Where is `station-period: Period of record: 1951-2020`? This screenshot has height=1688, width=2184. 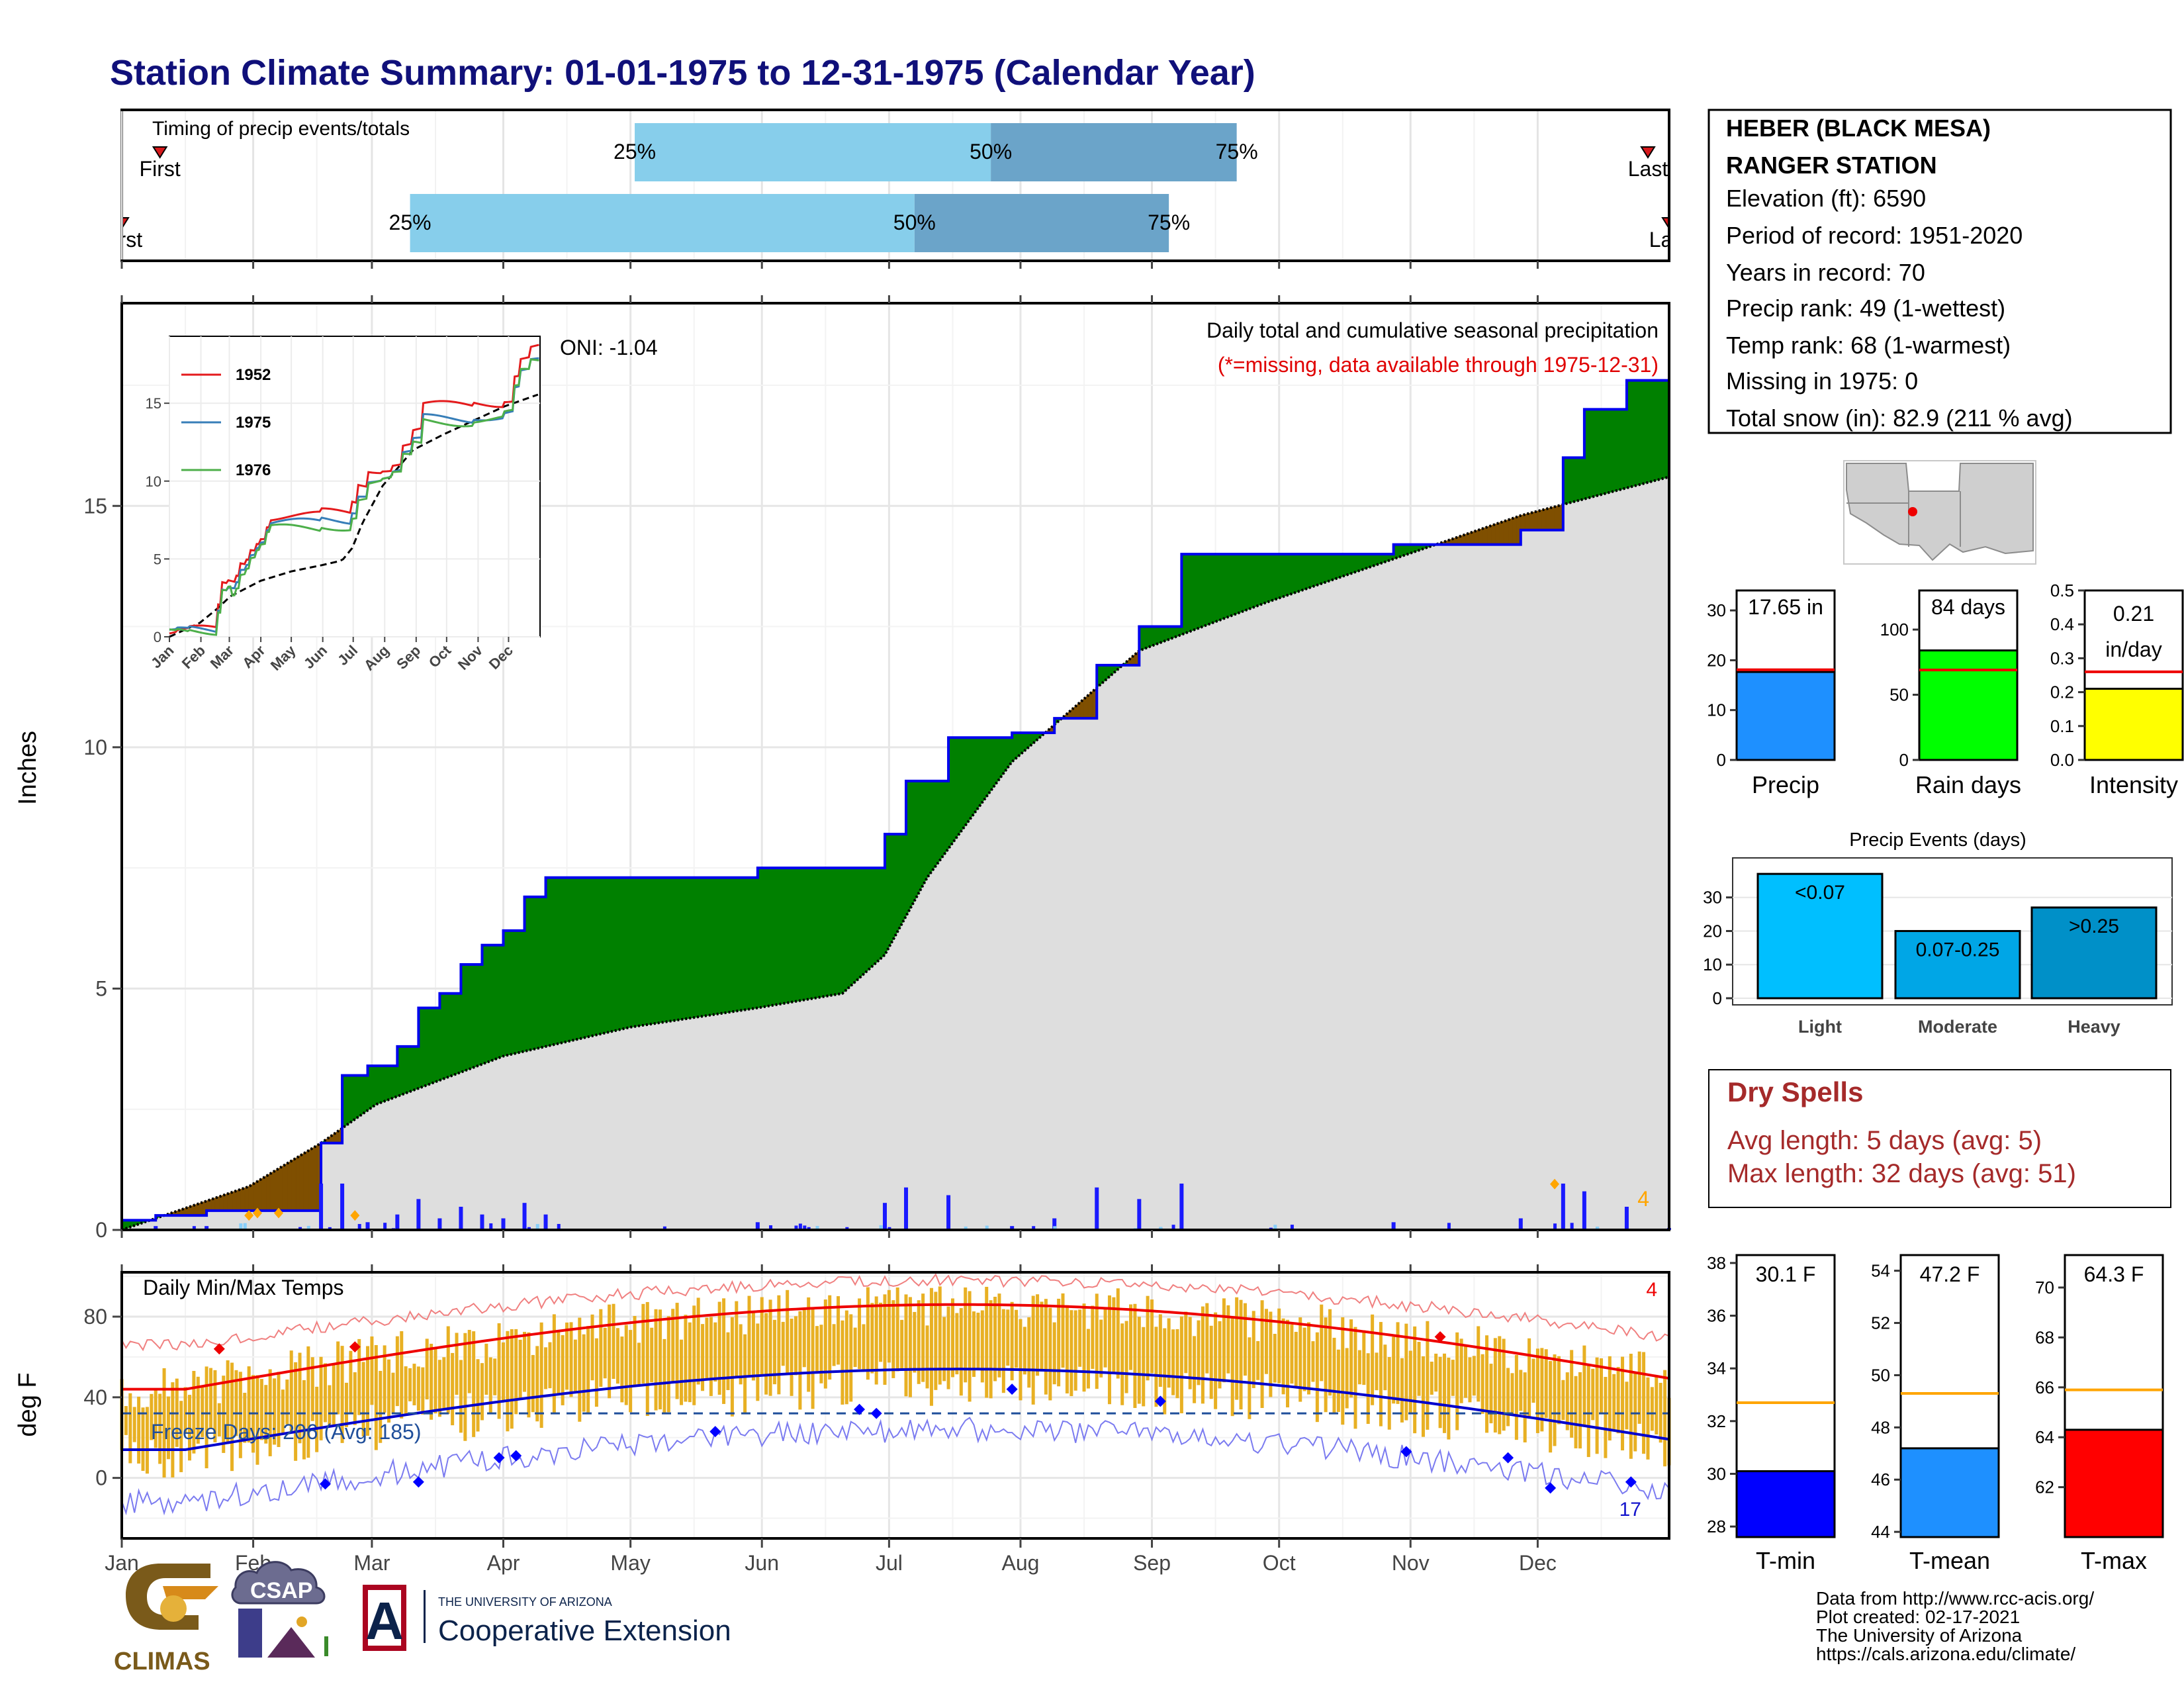 station-period: Period of record: 1951-2020 is located at coordinates (1874, 235).